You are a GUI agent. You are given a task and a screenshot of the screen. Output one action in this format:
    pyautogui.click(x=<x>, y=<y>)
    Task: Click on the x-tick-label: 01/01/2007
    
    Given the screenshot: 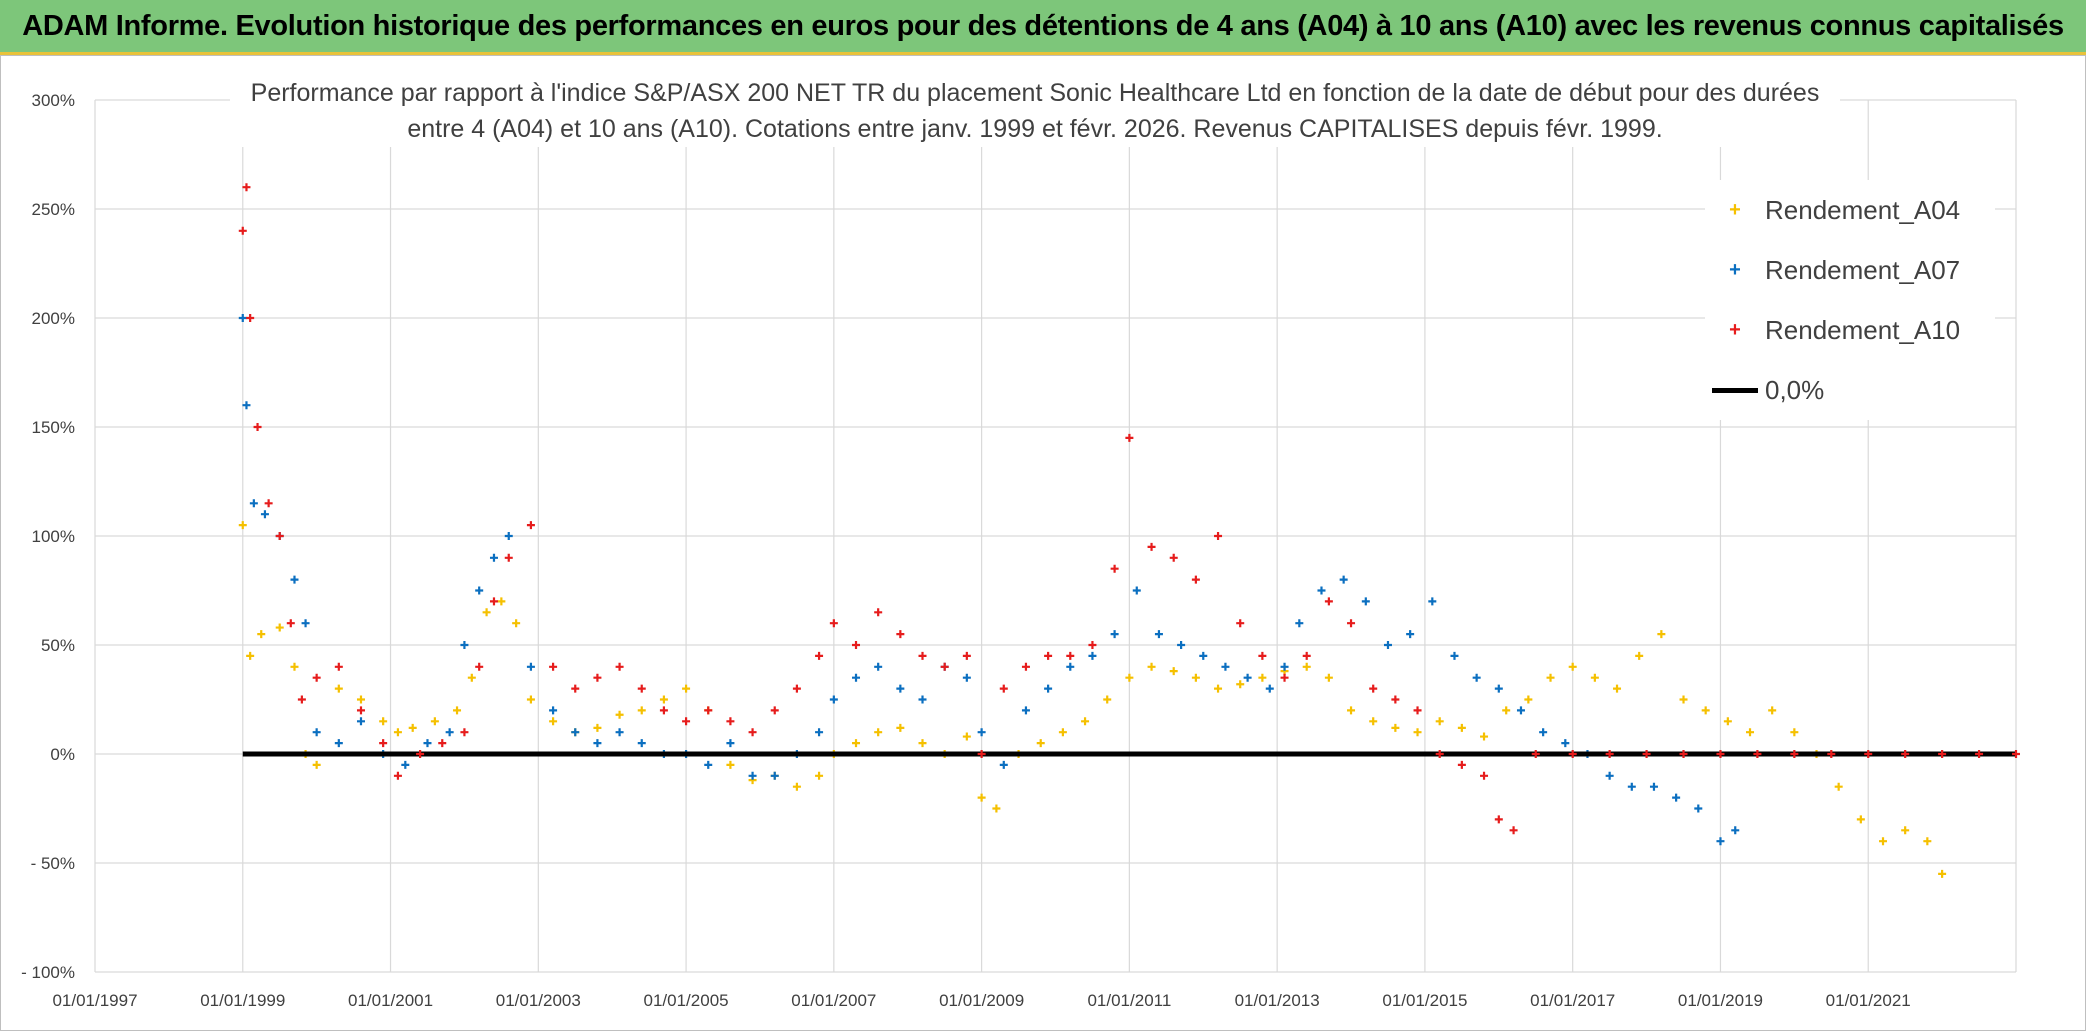 What is the action you would take?
    pyautogui.click(x=833, y=1000)
    